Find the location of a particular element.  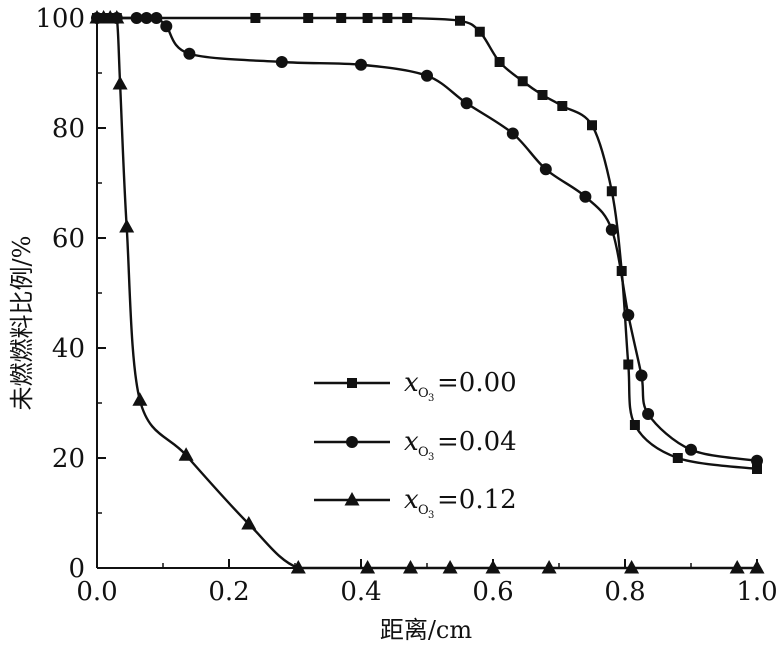

legend-entry: x O 3=0.12 is located at coordinates (415, 503).